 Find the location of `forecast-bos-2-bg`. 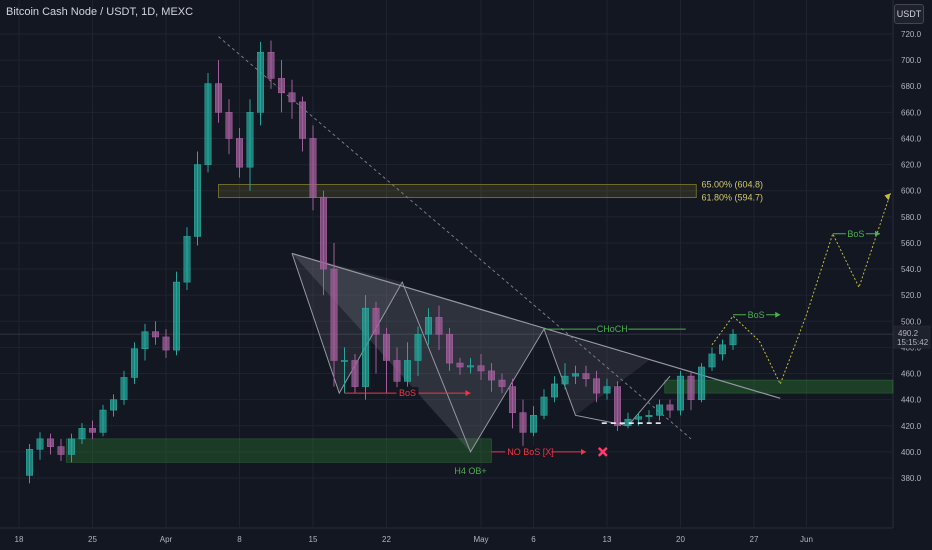

forecast-bos-2-bg is located at coordinates (855, 233).